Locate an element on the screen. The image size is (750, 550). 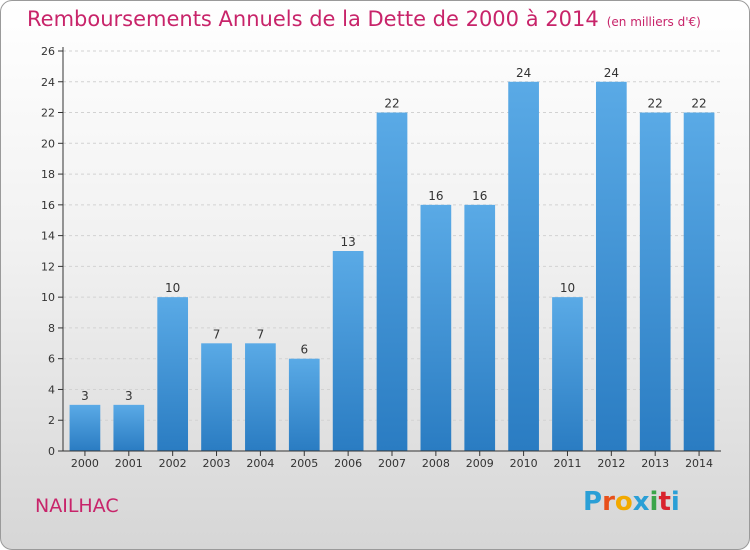
logo-letter: r is located at coordinates (608, 502).